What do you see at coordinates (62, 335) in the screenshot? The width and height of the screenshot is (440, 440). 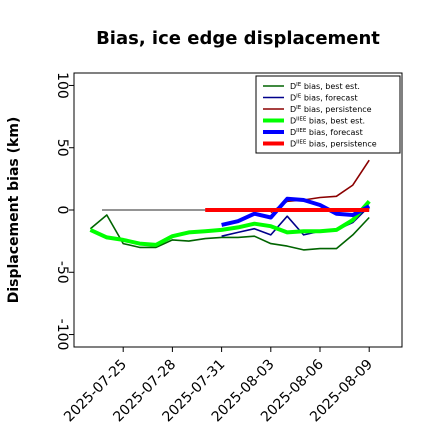 I see `y-tick-label-4: -100` at bounding box center [62, 335].